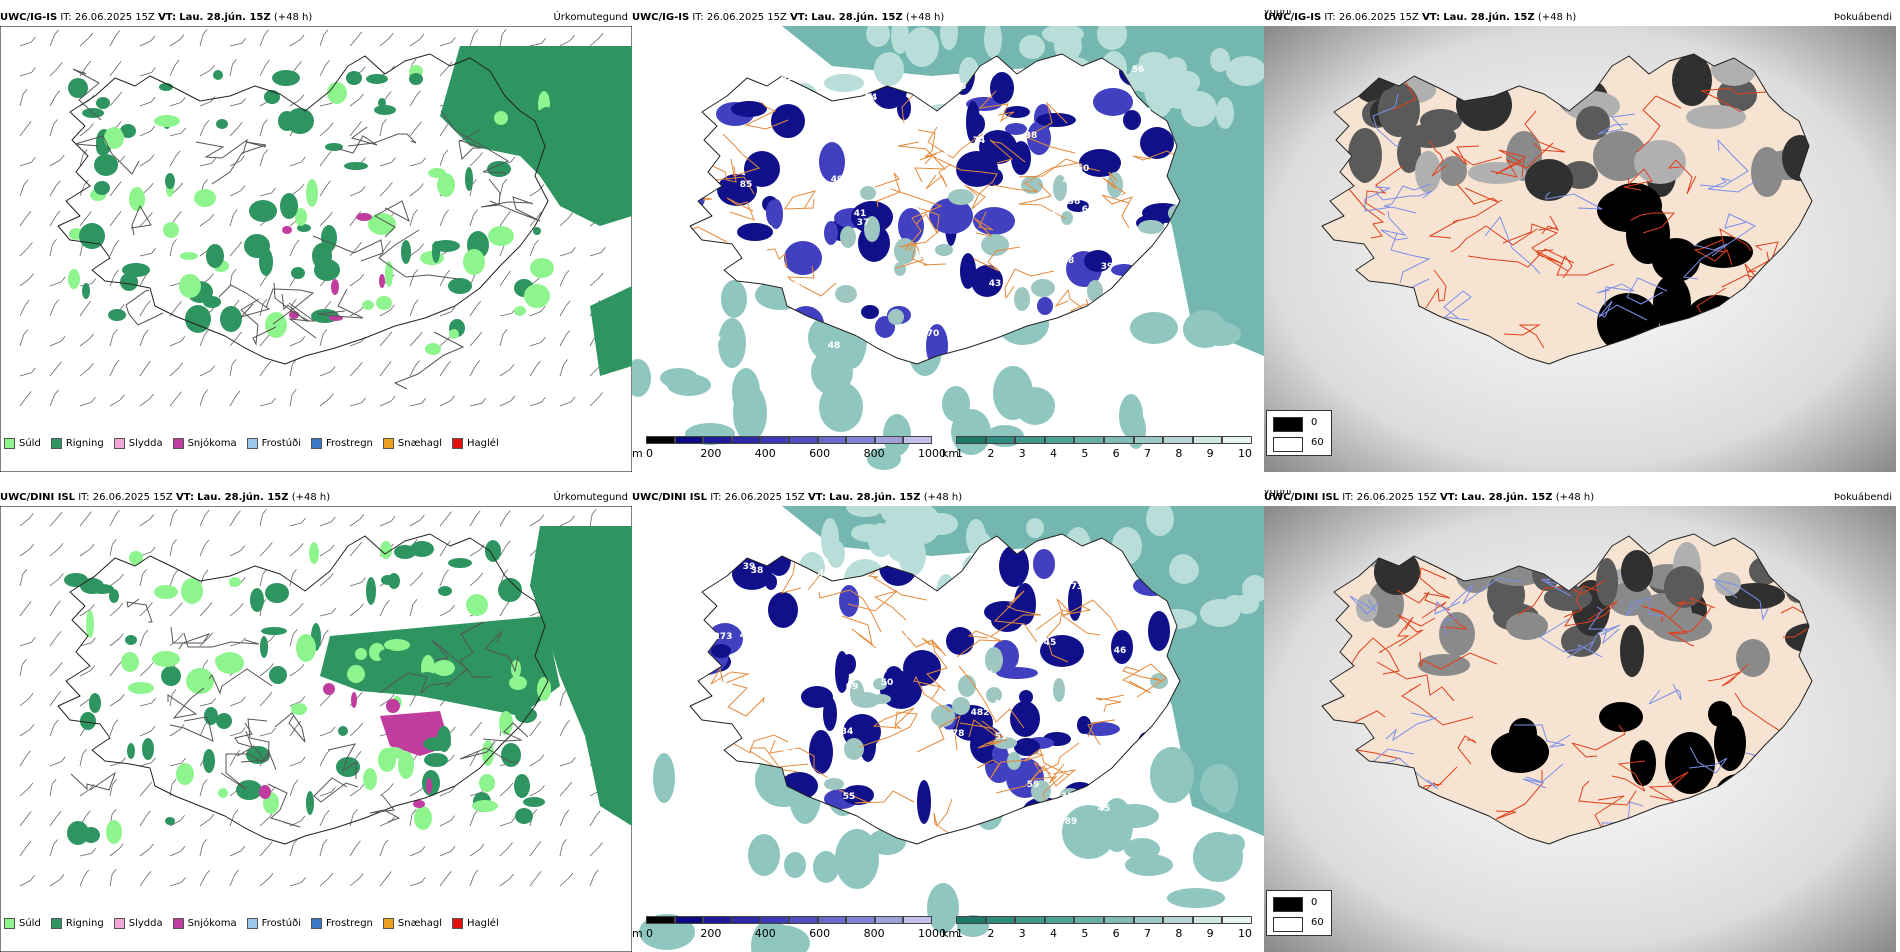 The image size is (1900, 952). I want to click on cloud-base-label: 71, so click(1135, 603).